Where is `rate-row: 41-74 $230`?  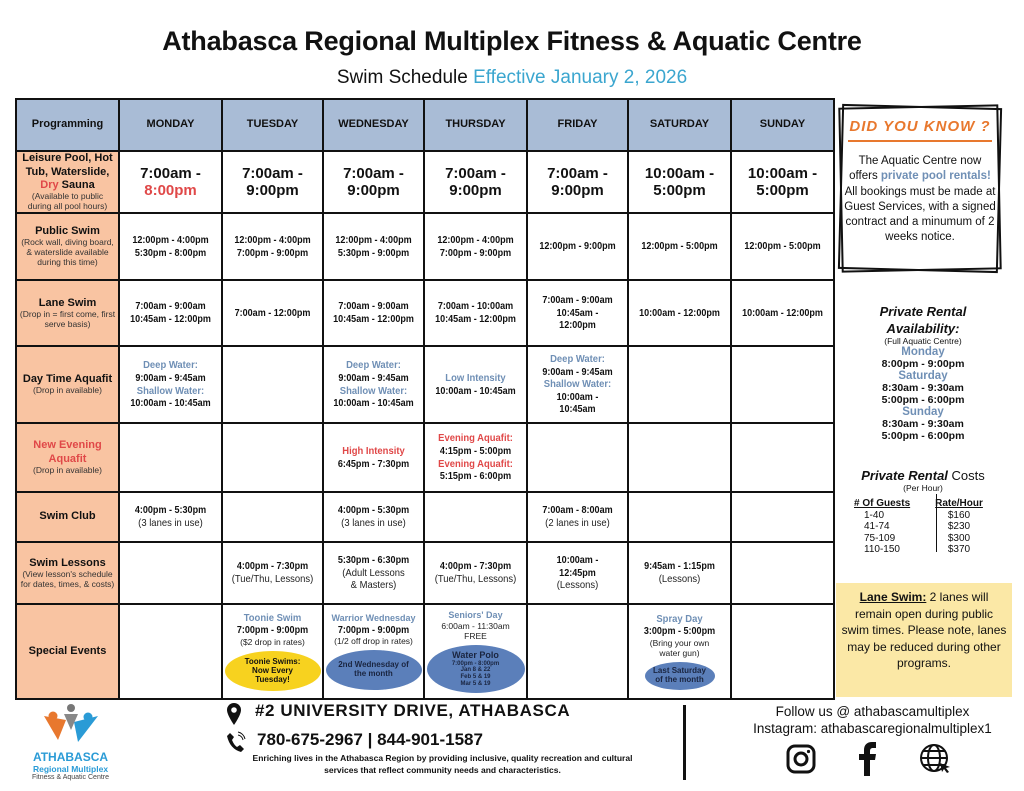
rate-row: 41-74 $230 is located at coordinates (924, 527).